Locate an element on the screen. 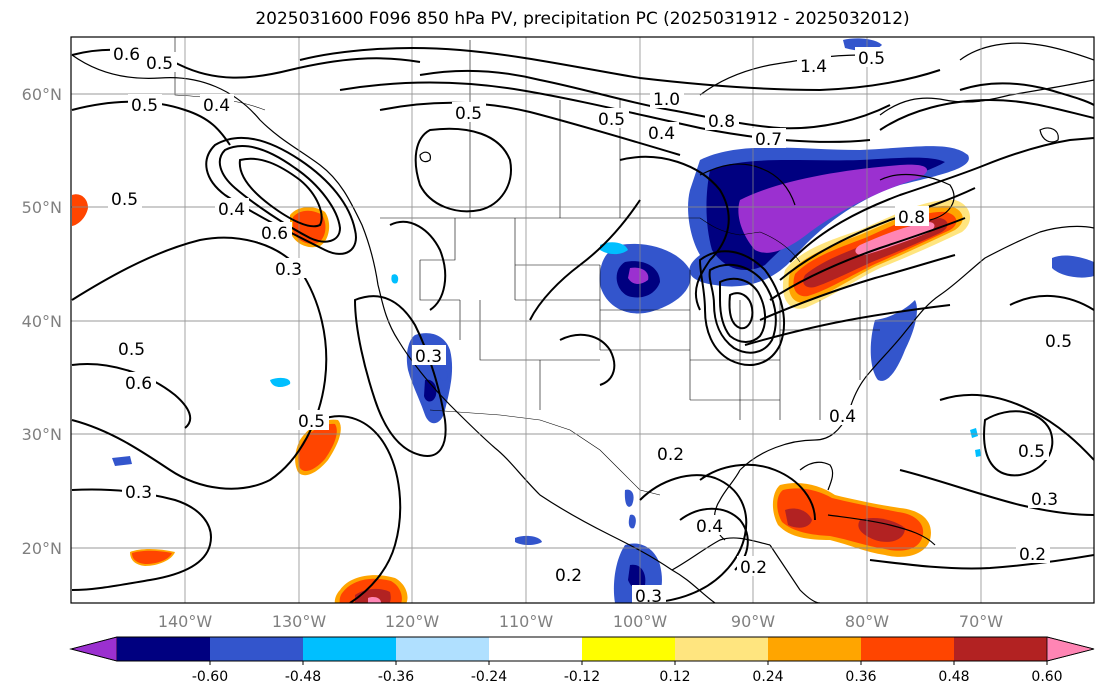  svg-text: 1.4 is located at coordinates (813, 67).